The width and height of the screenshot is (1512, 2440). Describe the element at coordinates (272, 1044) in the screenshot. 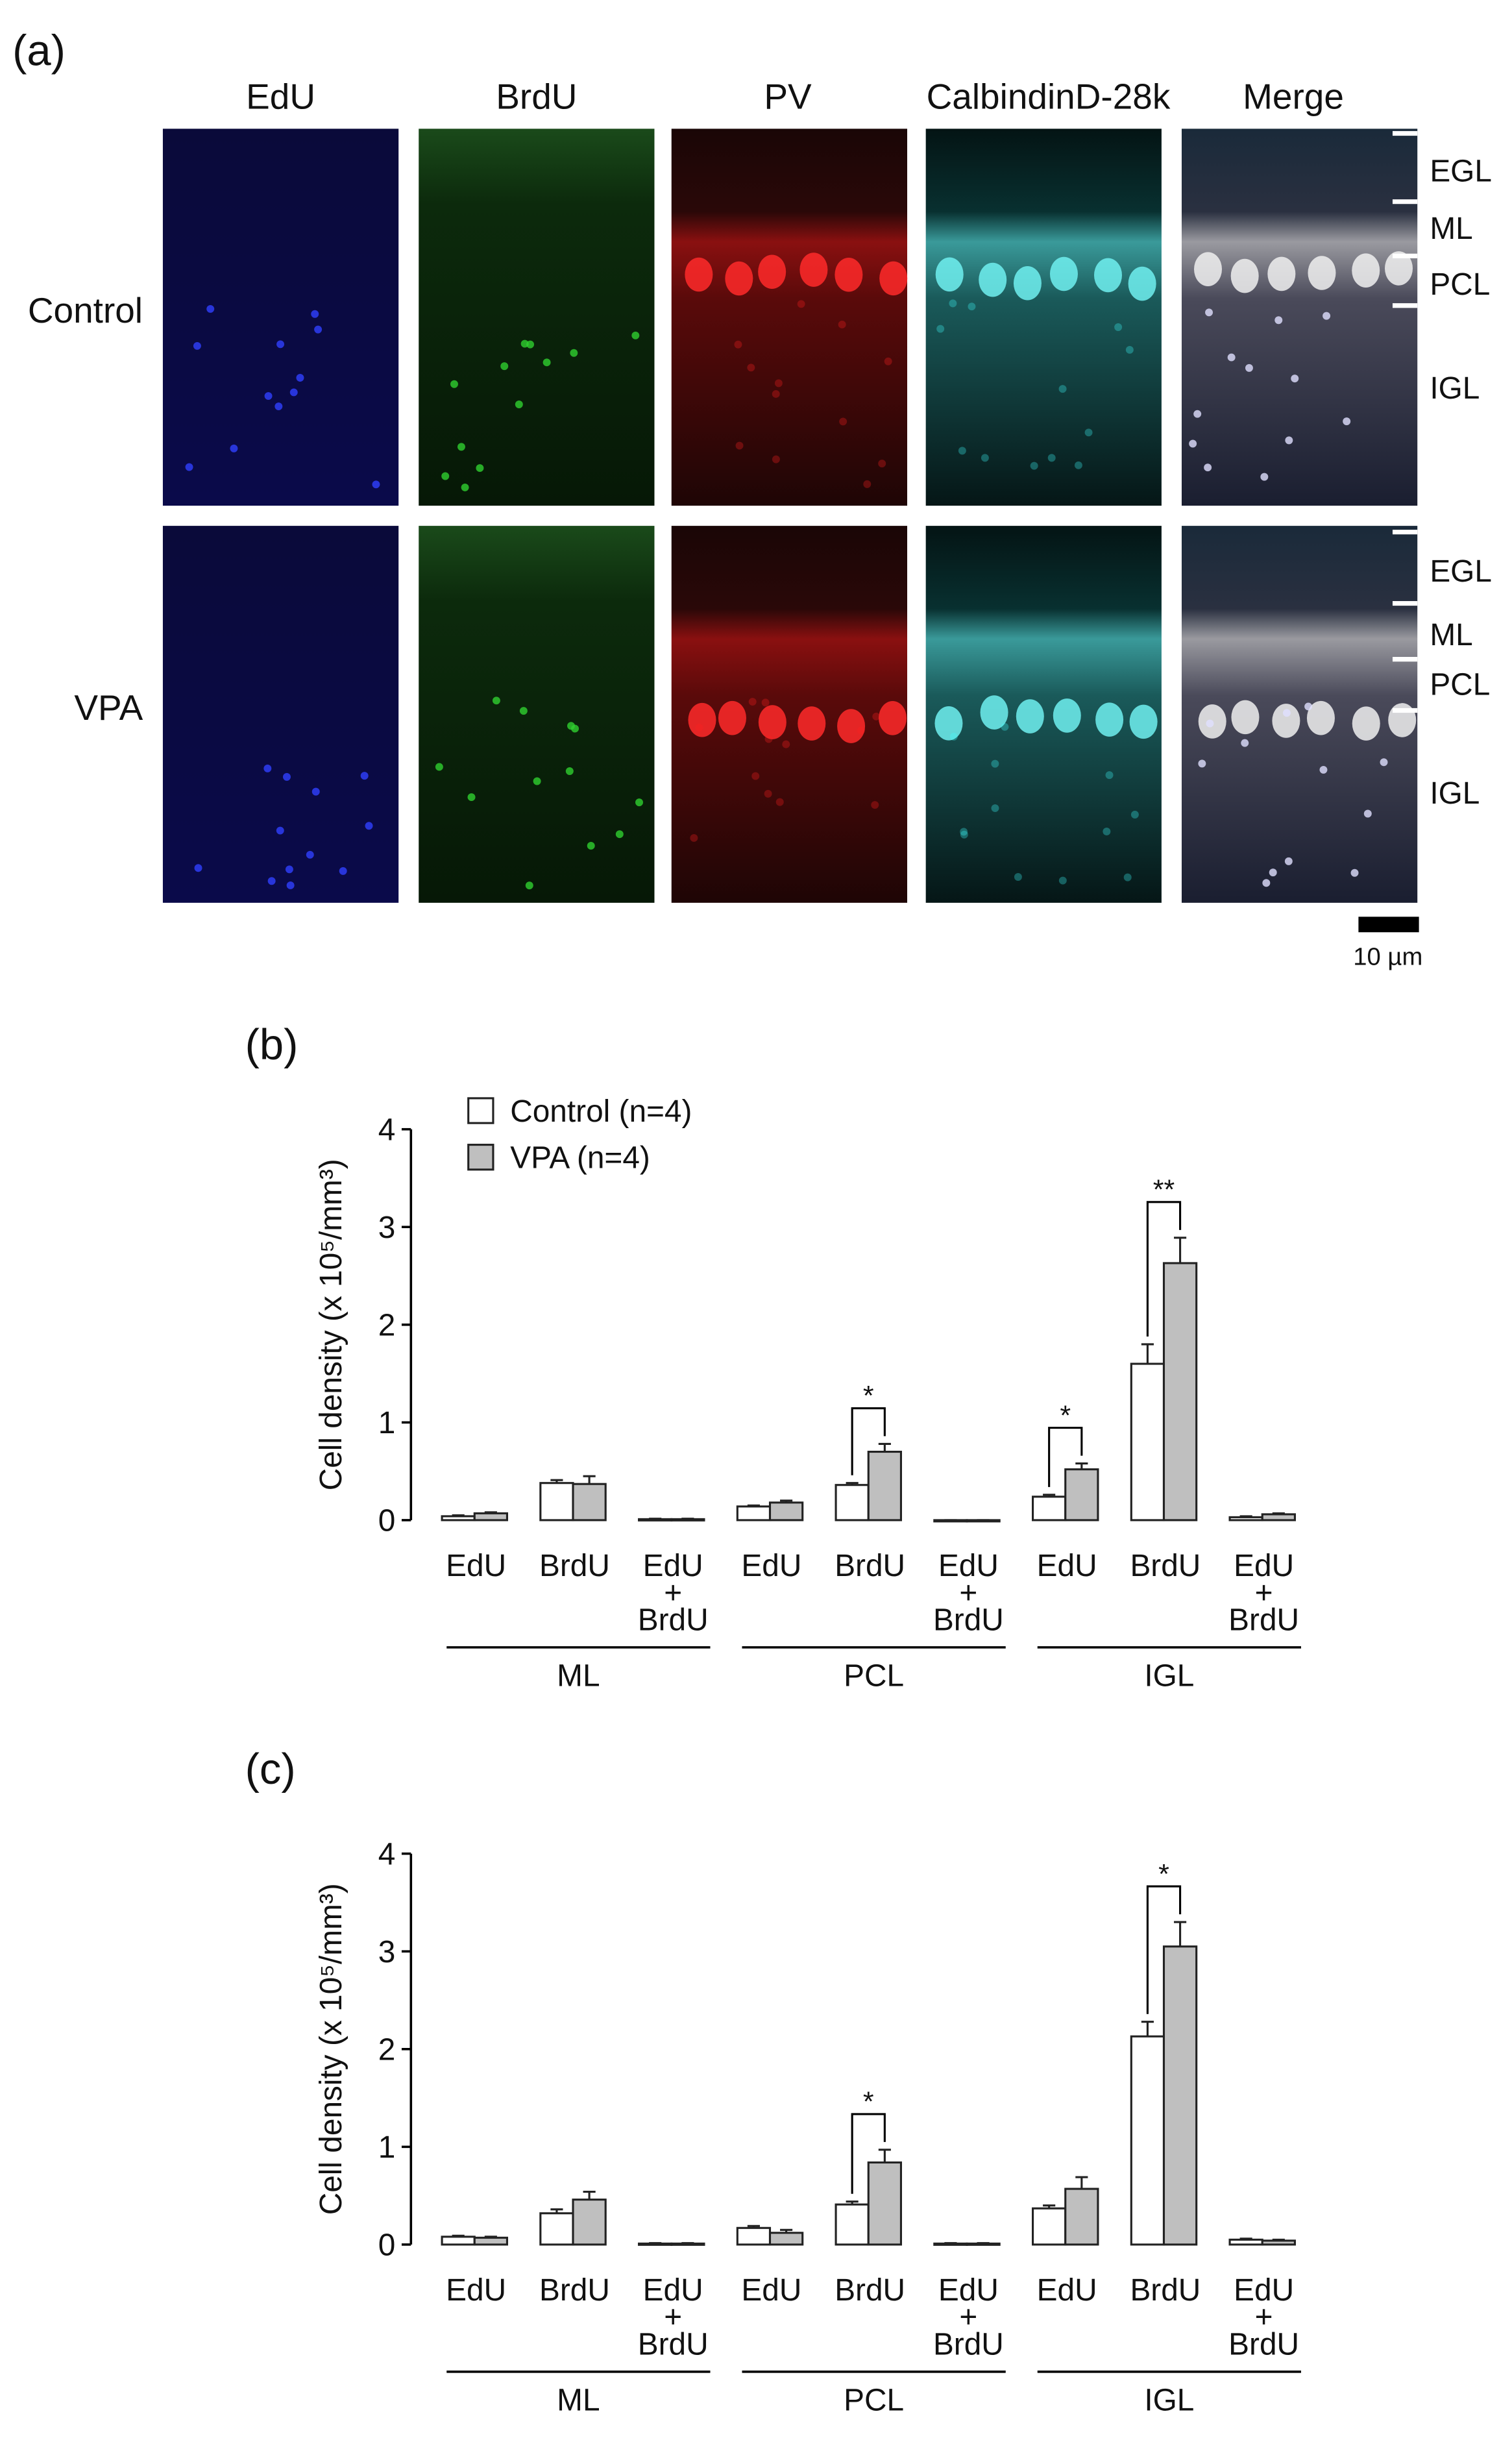

I see `panel-label: (b)` at that location.